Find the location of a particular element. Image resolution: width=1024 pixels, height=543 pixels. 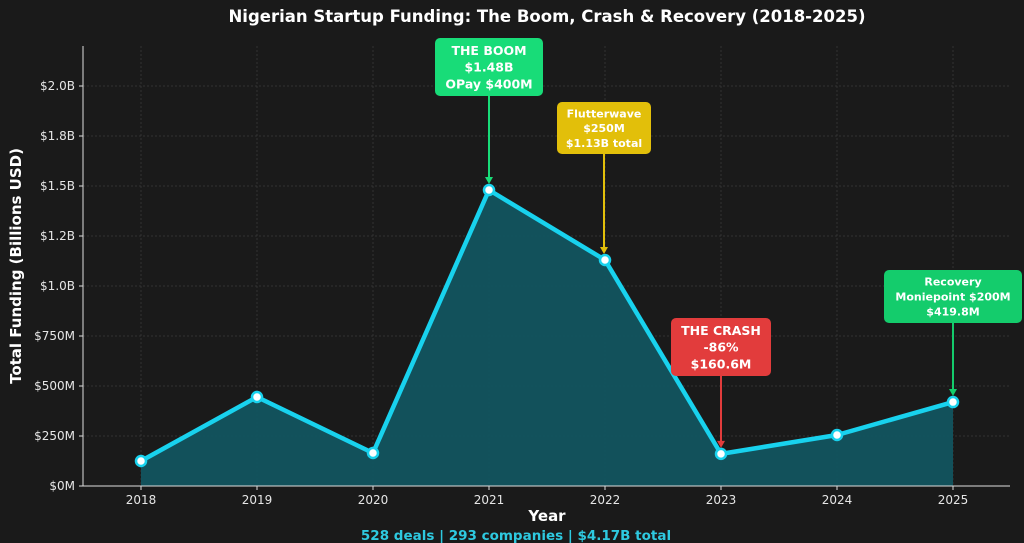

y-tick-label: $750M is located at coordinates (54, 336).